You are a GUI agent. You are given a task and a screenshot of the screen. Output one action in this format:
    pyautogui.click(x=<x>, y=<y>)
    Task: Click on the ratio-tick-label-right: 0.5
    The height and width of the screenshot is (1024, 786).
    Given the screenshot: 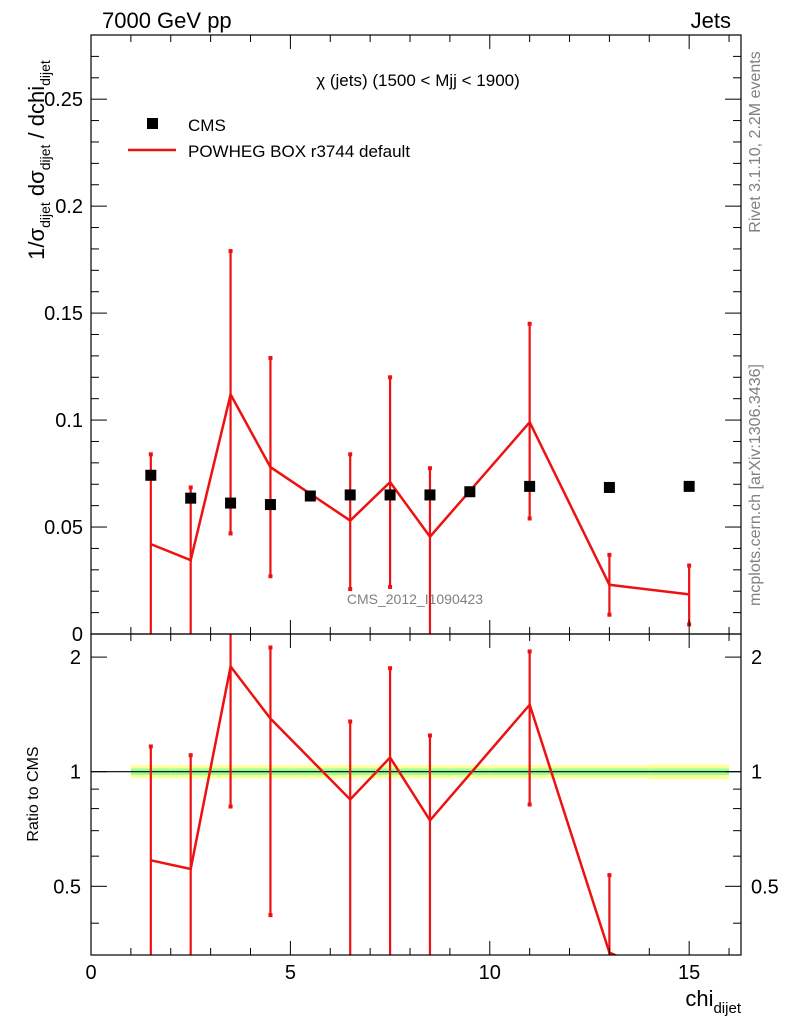 What is the action you would take?
    pyautogui.click(x=765, y=887)
    